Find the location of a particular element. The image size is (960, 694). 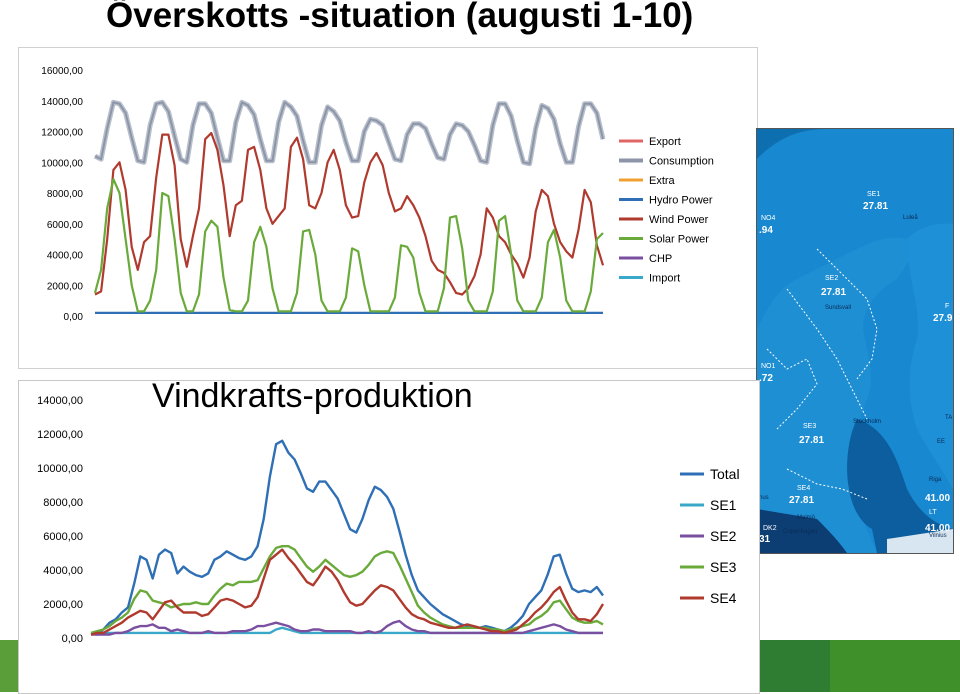

sea-north is located at coordinates (792, 144).